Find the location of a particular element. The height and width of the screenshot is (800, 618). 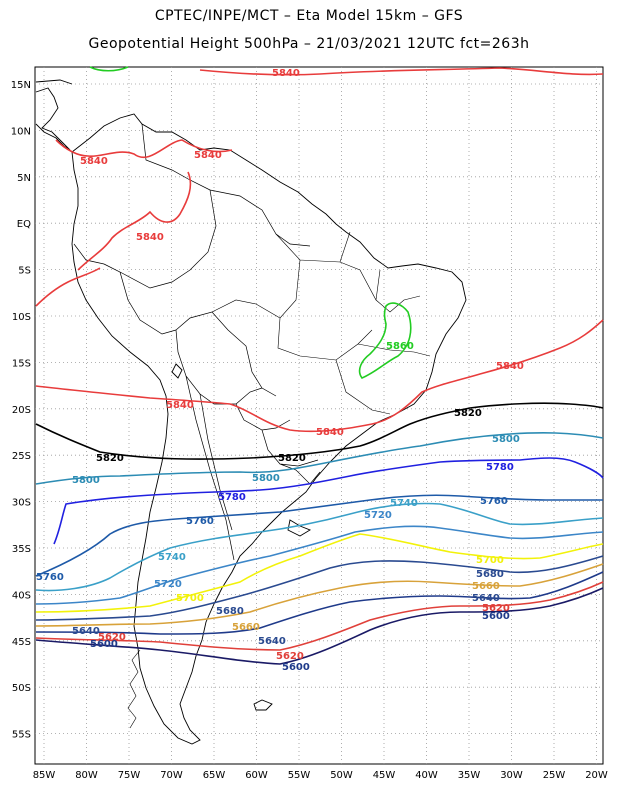

longitude-label: 60W is located at coordinates (256, 775).